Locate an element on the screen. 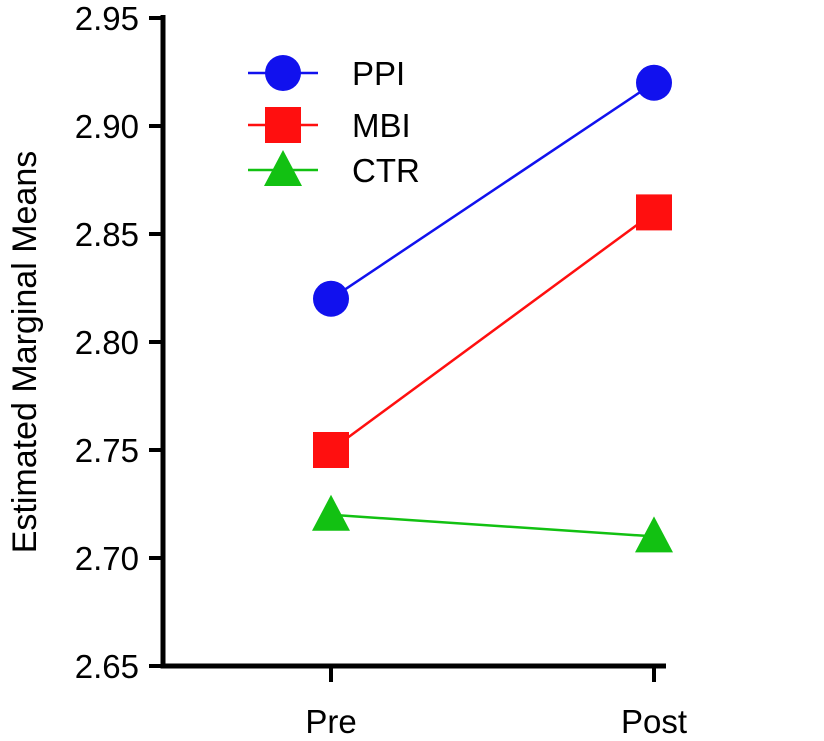  series-line-ctr is located at coordinates (492, 525).